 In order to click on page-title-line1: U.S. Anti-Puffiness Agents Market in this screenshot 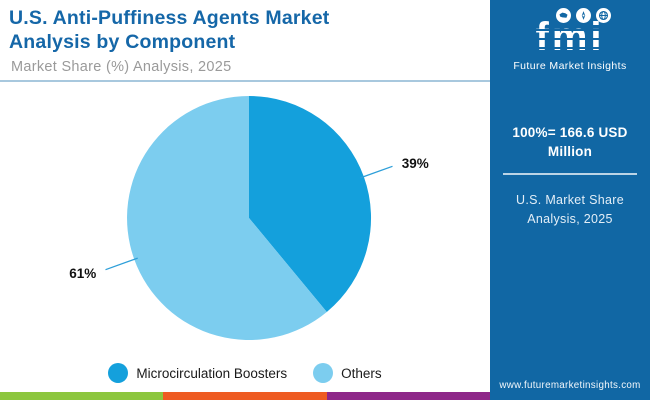, I will do `click(169, 18)`.